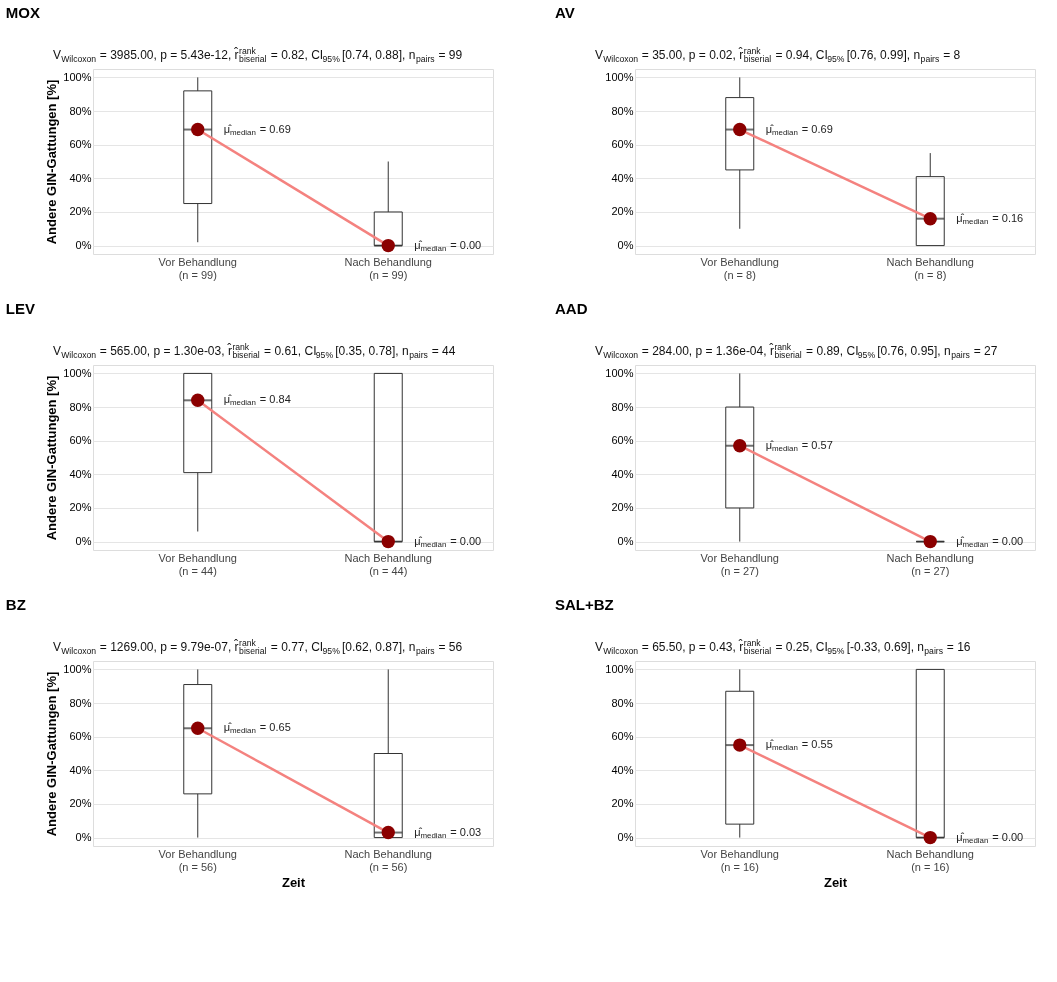 This screenshot has height=982, width=1057. Describe the element at coordinates (388, 860) in the screenshot. I see `x-tick-label: Nach Behandlung (n = 56)` at that location.